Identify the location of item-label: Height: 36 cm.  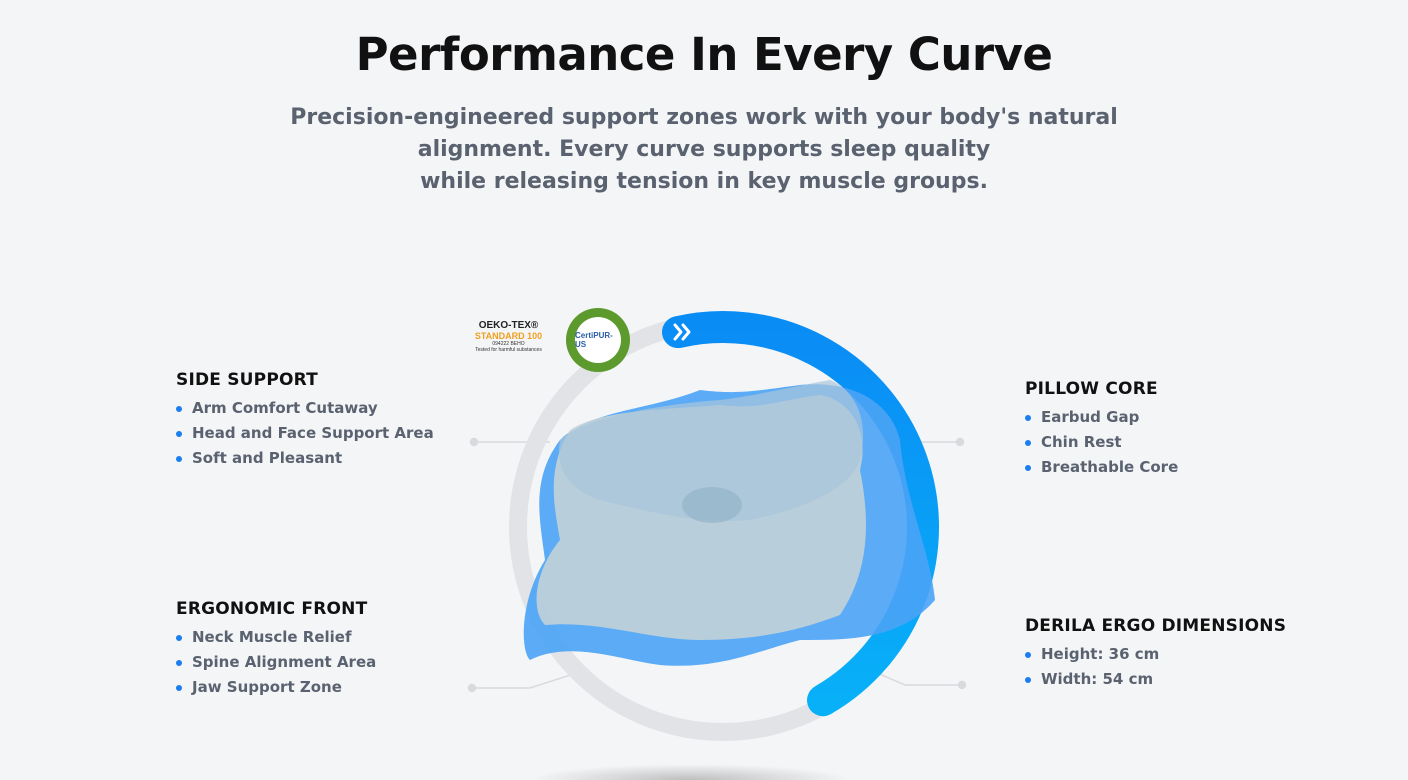
(1100, 654).